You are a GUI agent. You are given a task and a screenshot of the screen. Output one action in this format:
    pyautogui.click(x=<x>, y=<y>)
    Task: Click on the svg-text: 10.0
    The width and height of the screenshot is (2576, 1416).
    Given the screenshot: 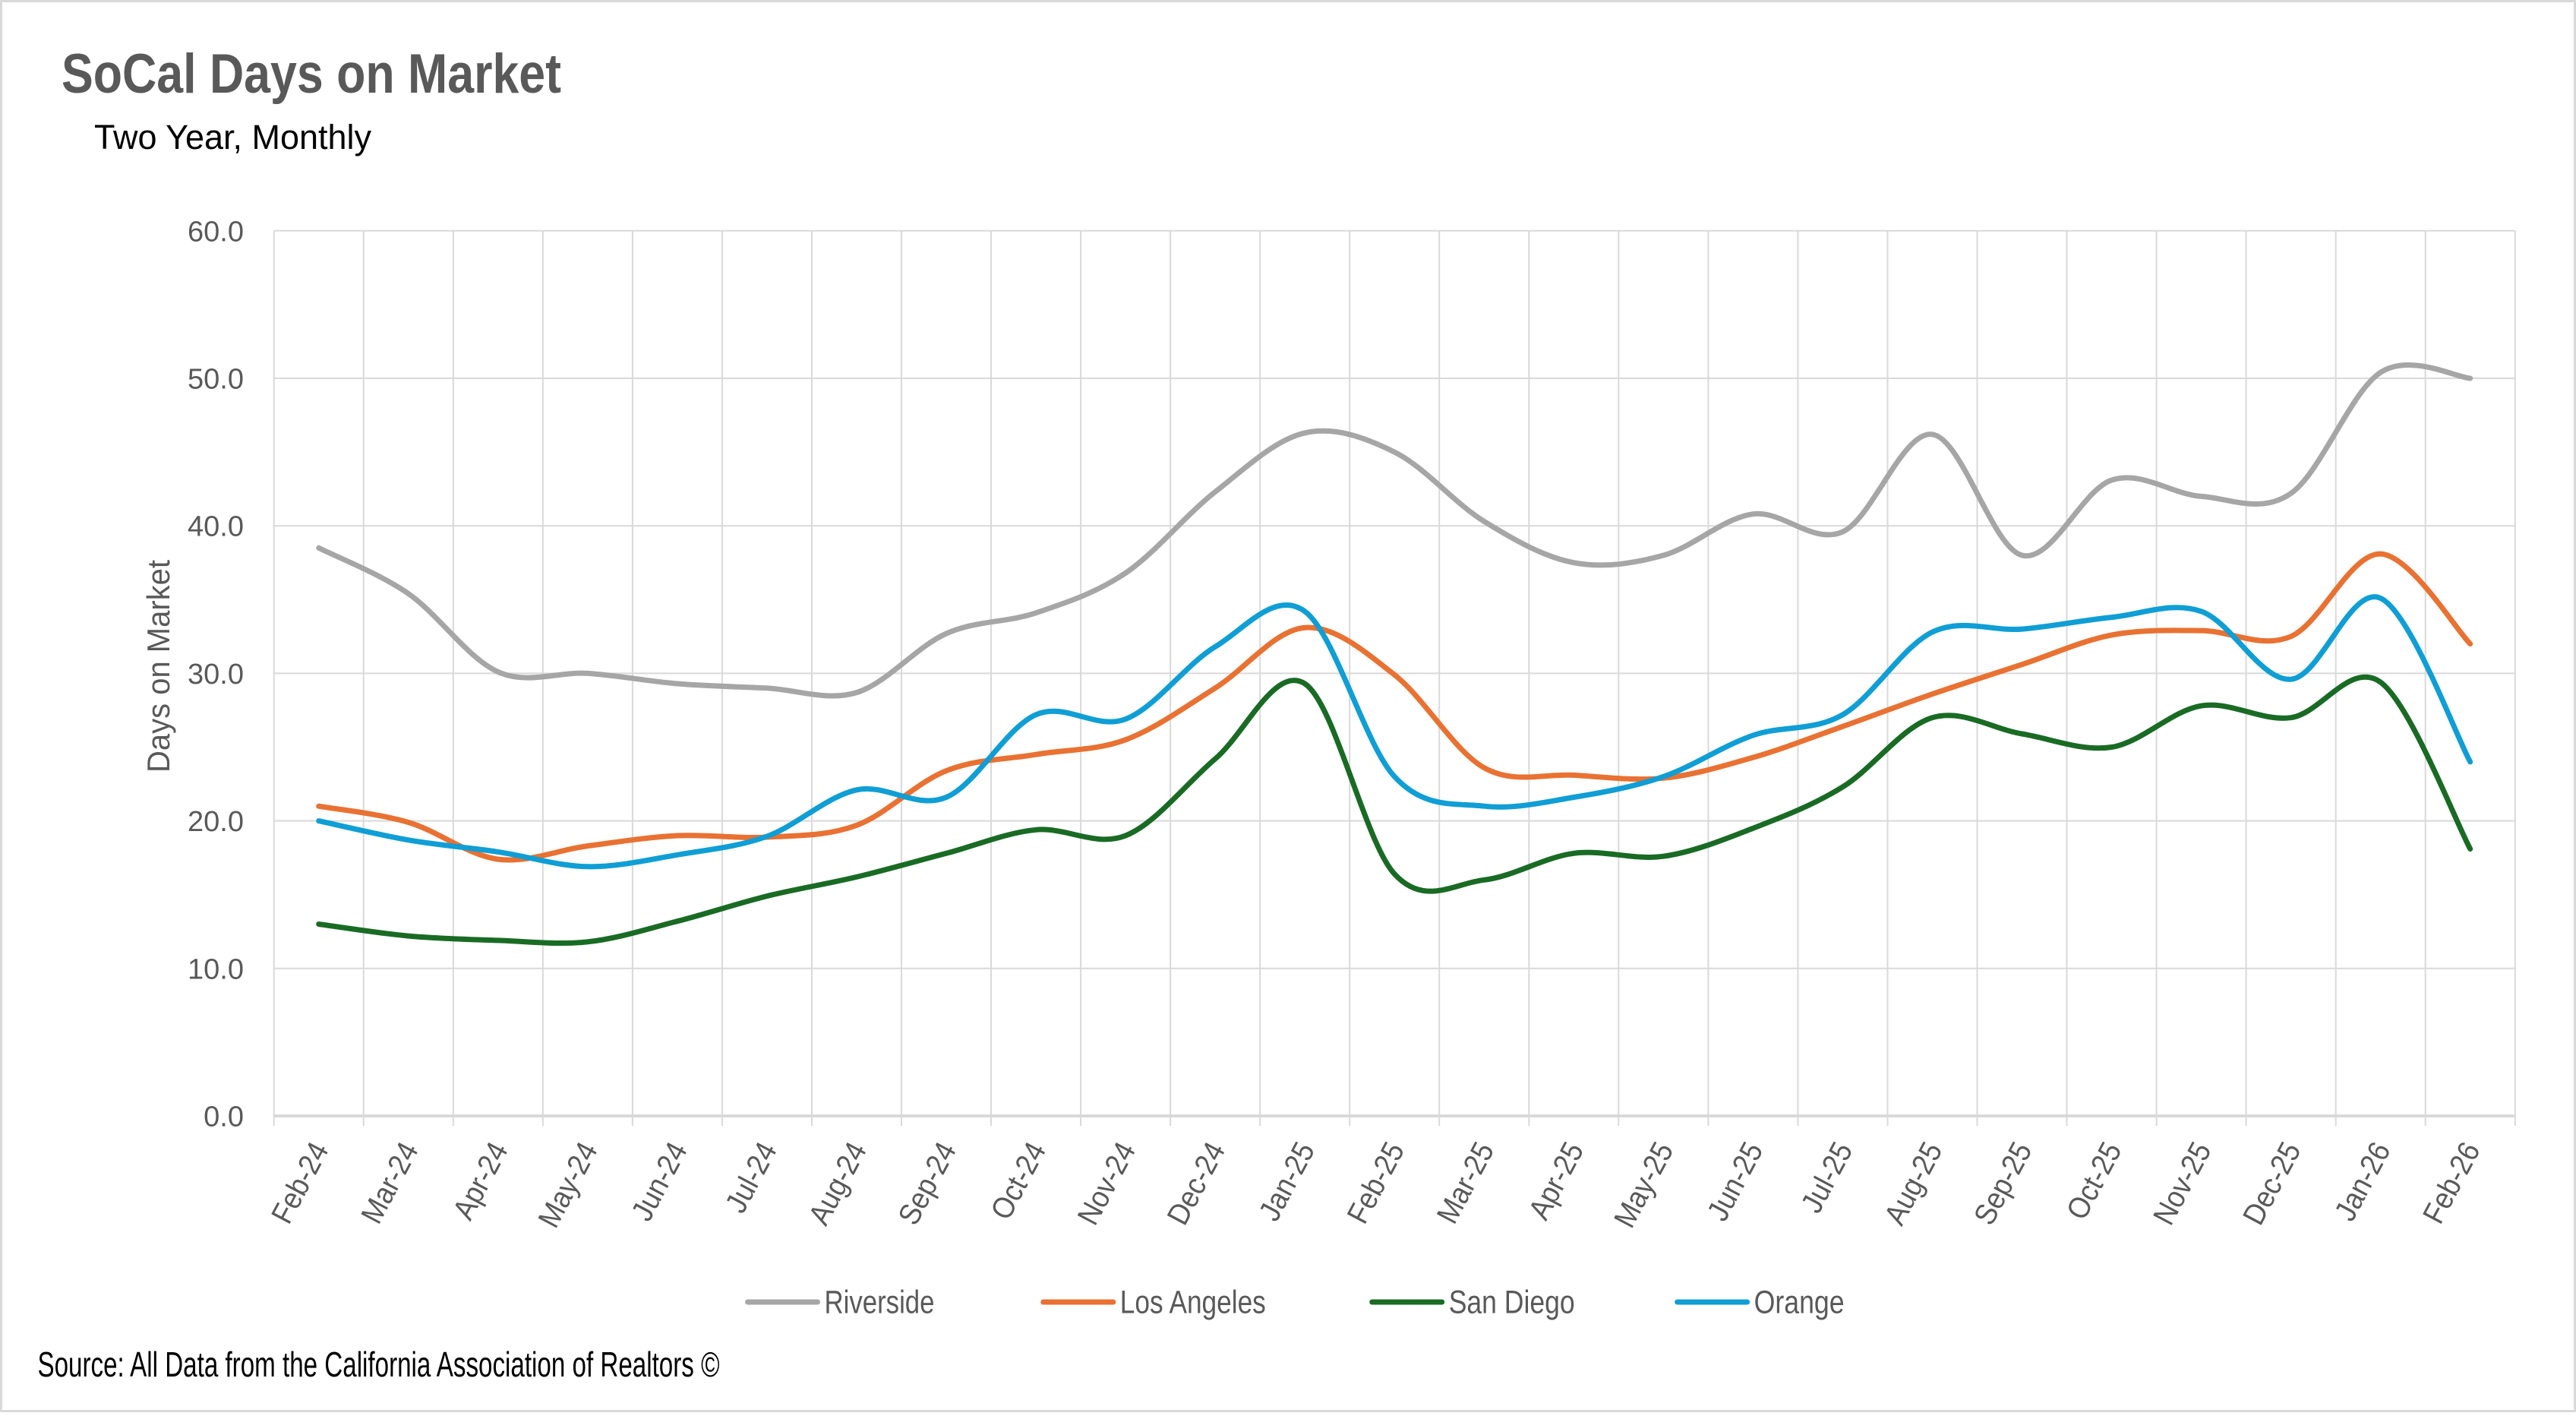 What is the action you would take?
    pyautogui.click(x=216, y=969)
    